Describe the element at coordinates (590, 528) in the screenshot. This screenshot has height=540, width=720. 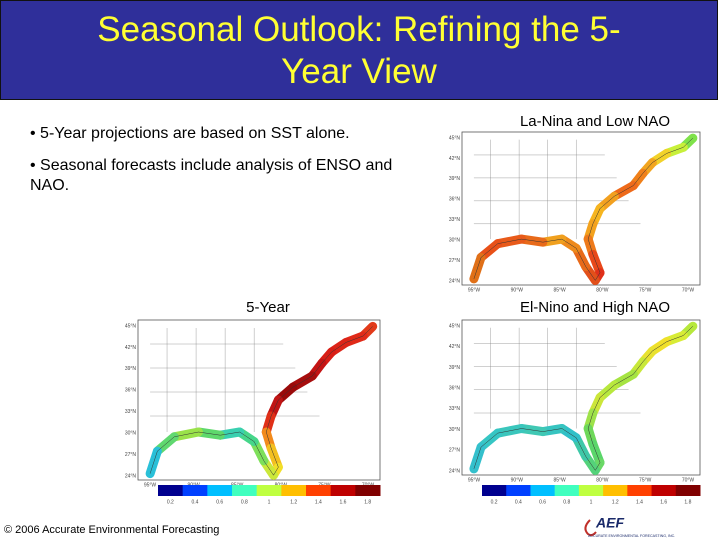
I see `logo-mark` at that location.